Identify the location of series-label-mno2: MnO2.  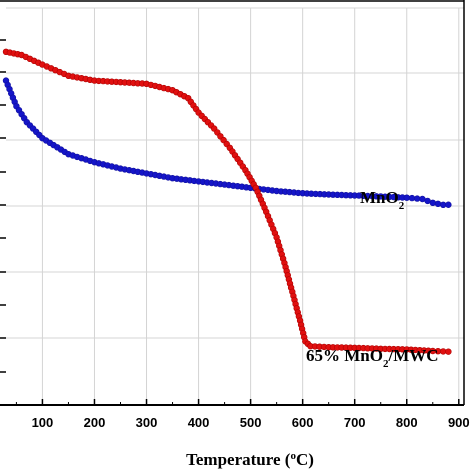
(382, 200).